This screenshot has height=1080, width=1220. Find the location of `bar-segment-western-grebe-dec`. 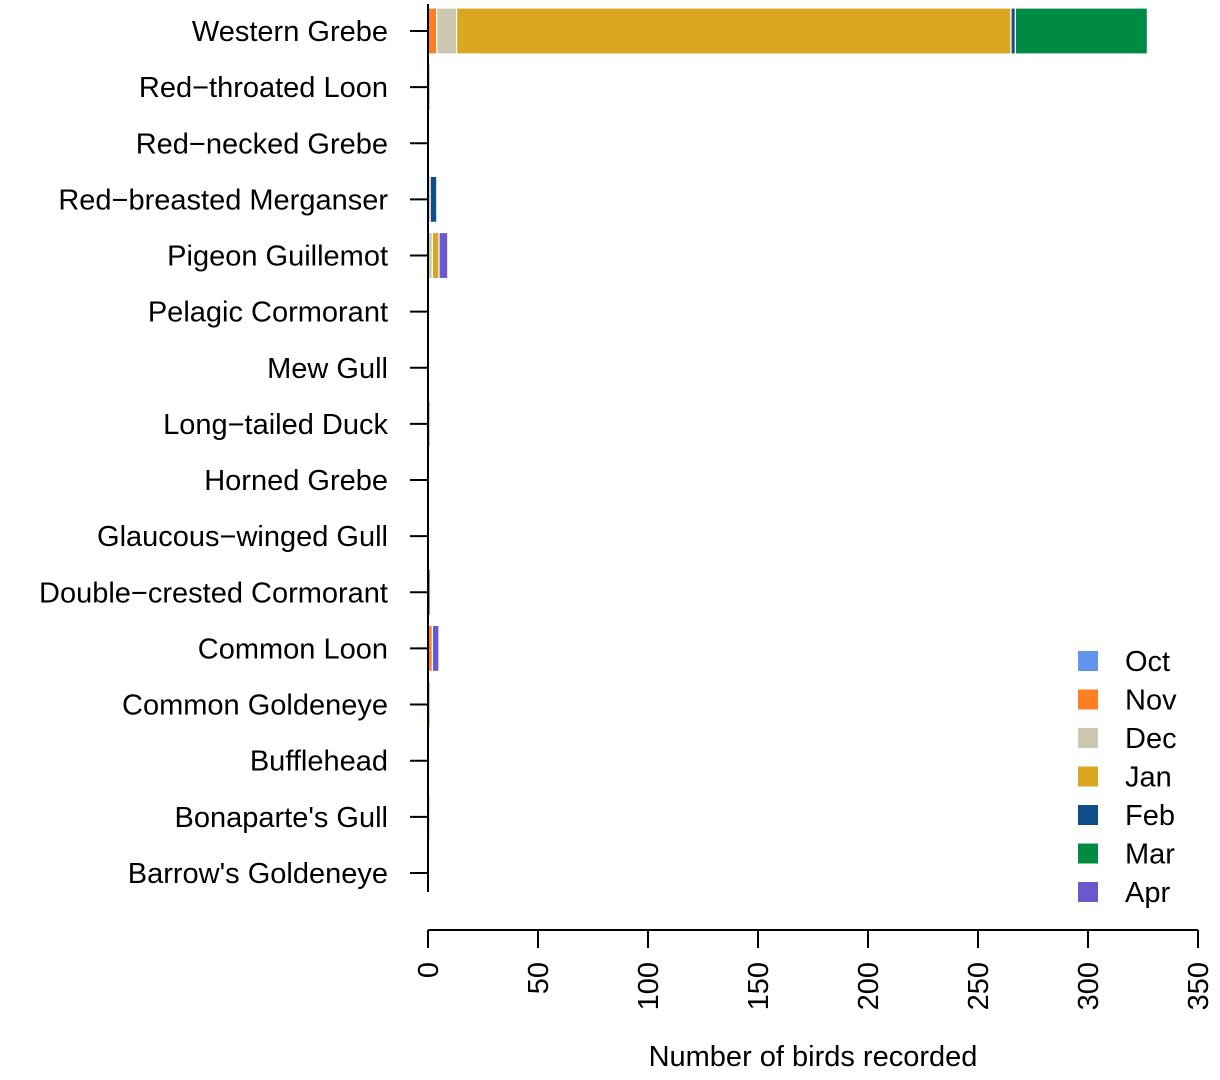

bar-segment-western-grebe-dec is located at coordinates (447, 31).